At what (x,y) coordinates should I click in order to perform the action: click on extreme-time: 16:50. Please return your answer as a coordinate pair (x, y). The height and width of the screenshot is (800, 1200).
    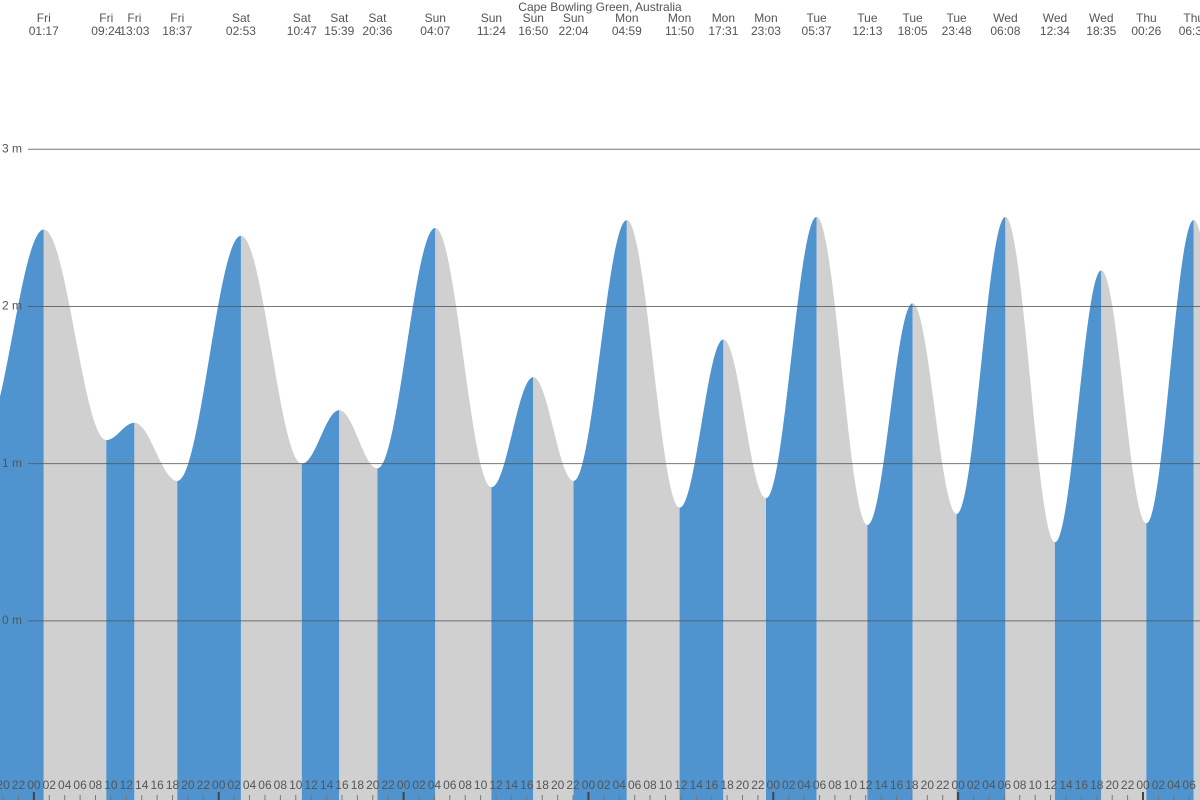
    Looking at the image, I should click on (533, 31).